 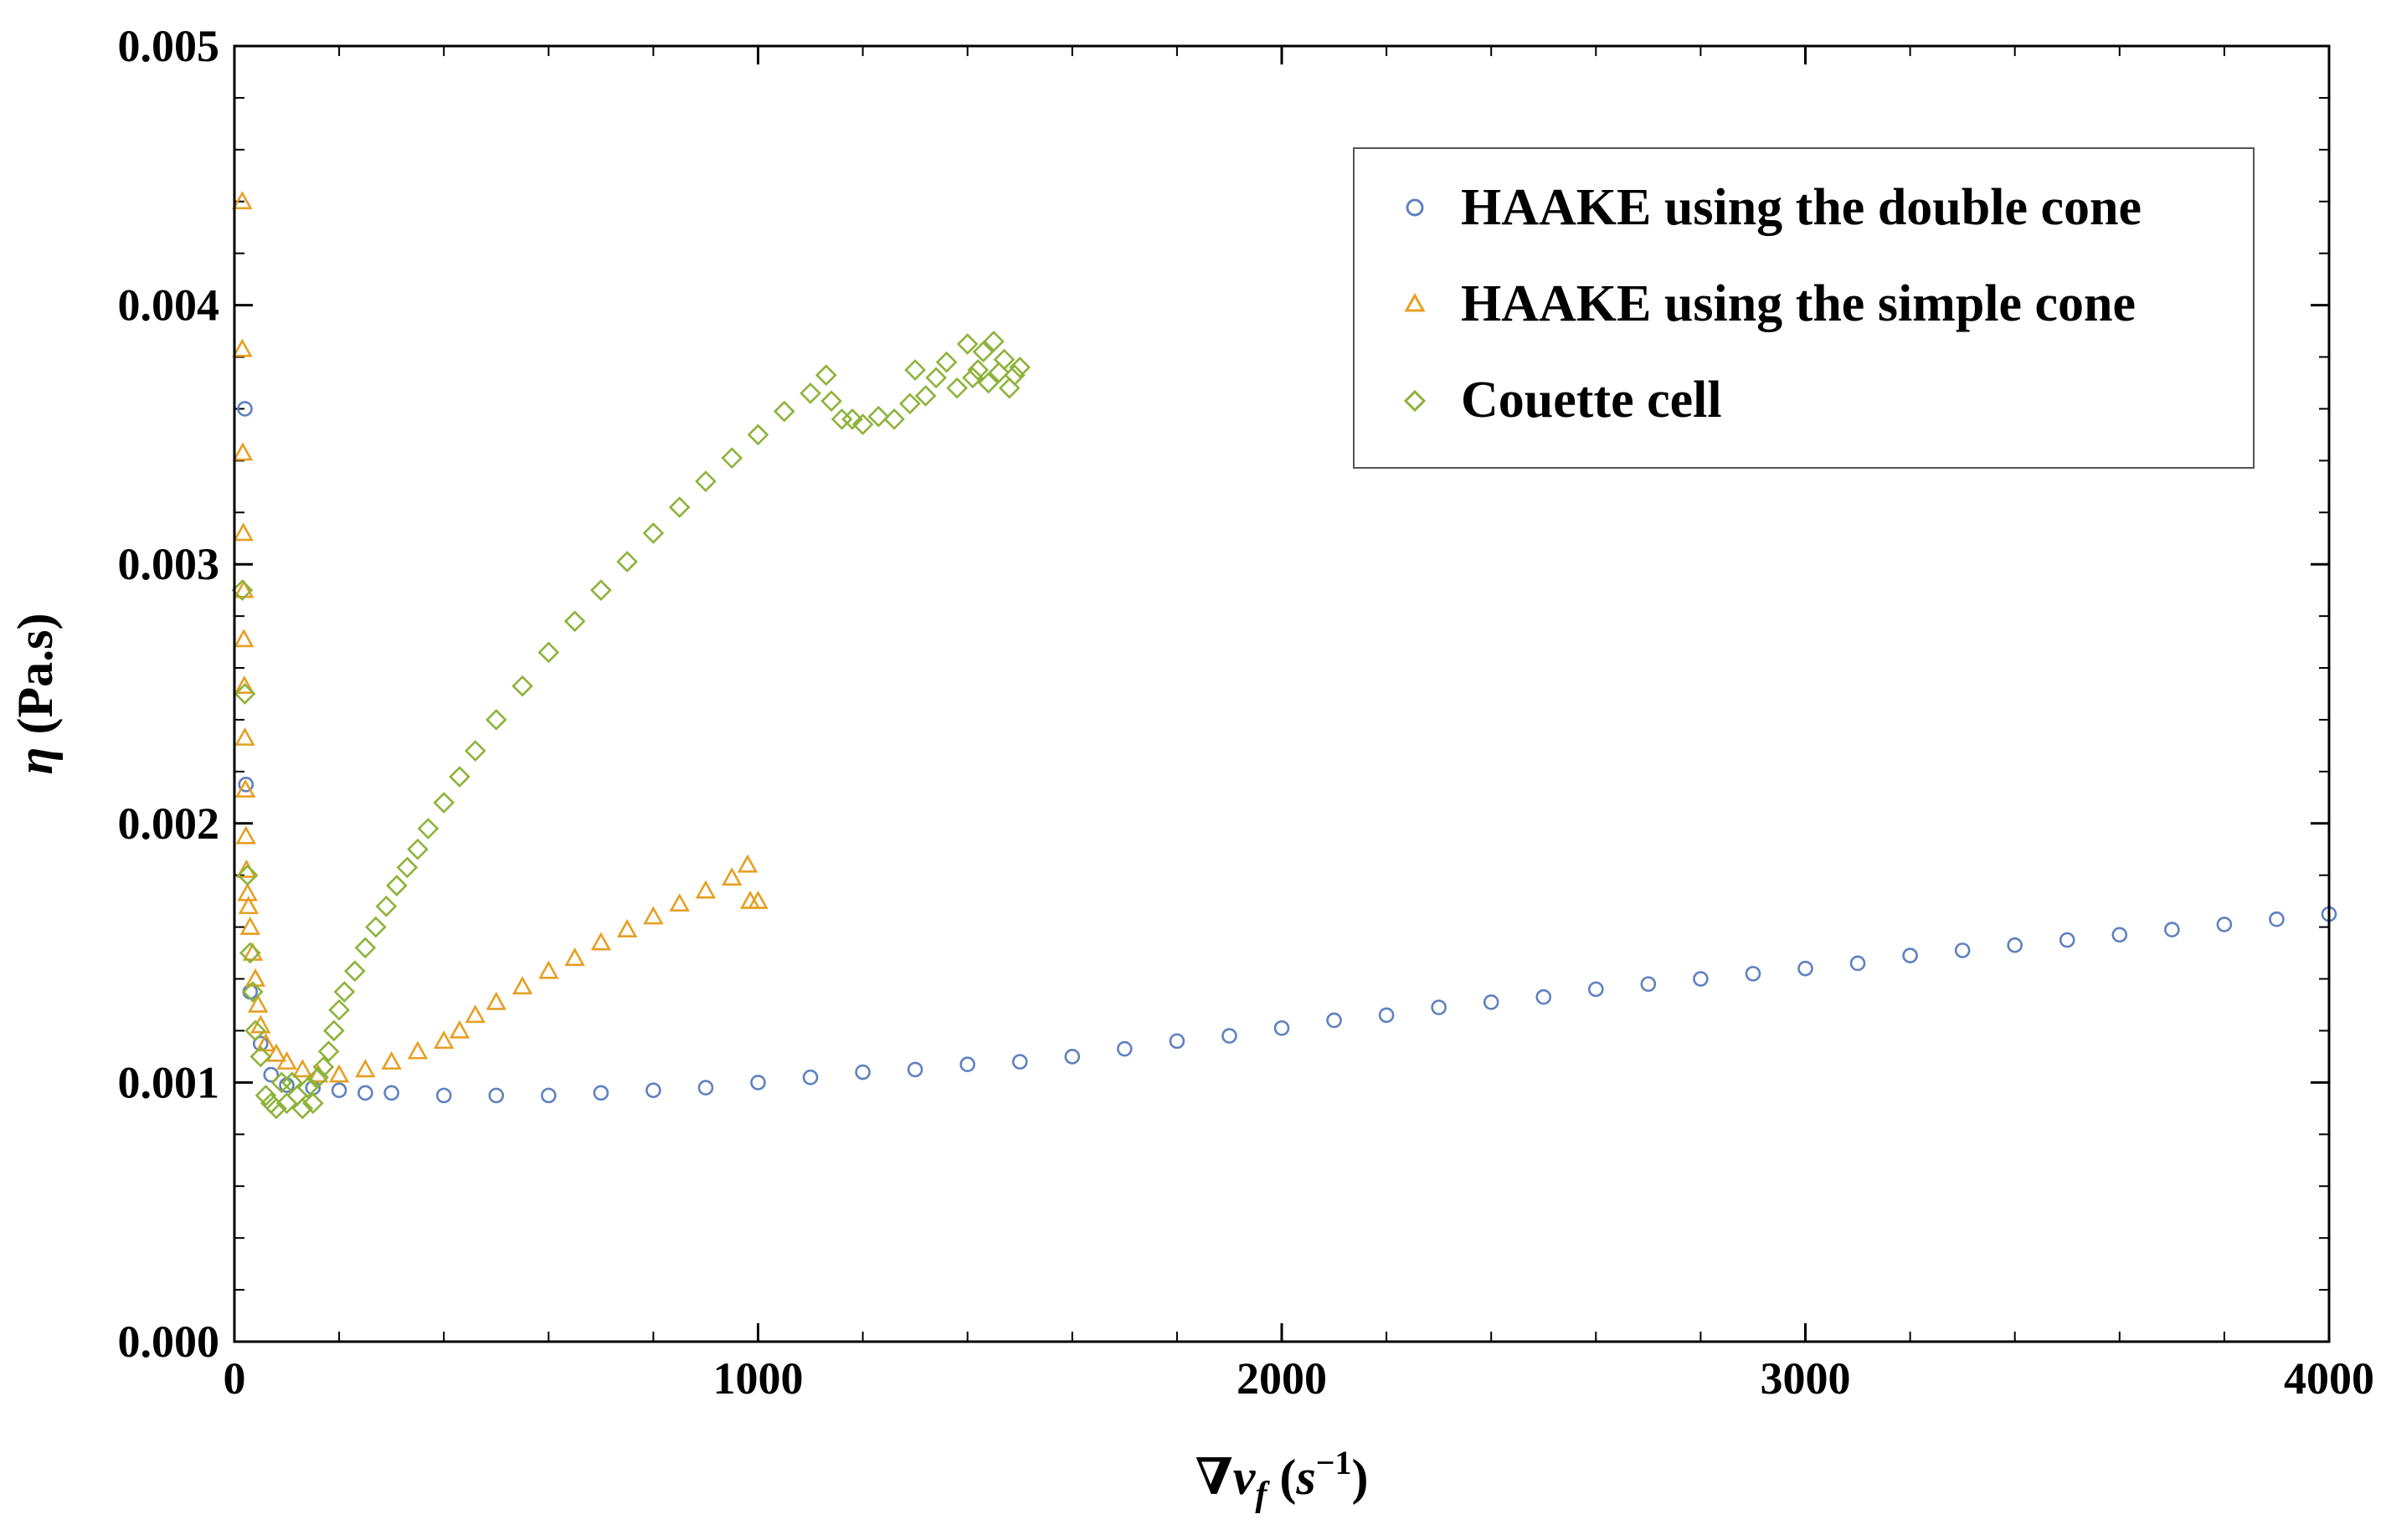 What do you see at coordinates (1592, 400) in the screenshot?
I see `legend-label-couette: Couette cell` at bounding box center [1592, 400].